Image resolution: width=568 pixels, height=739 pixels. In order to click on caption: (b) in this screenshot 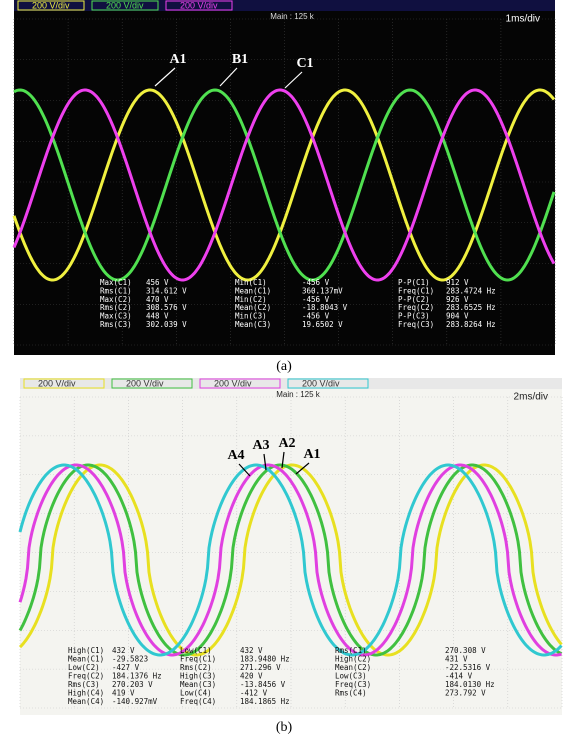, I will do `click(284, 727)`.